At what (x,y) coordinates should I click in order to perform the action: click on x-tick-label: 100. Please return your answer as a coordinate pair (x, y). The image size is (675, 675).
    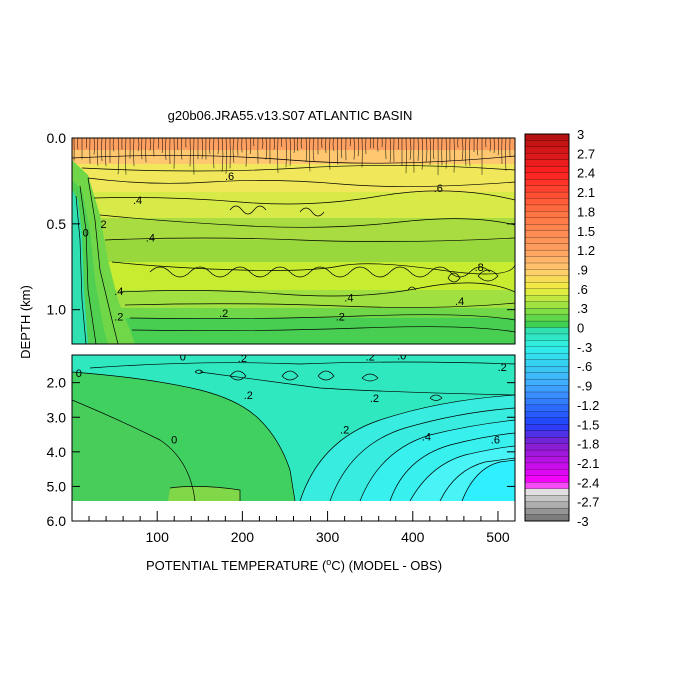
    Looking at the image, I should click on (158, 537).